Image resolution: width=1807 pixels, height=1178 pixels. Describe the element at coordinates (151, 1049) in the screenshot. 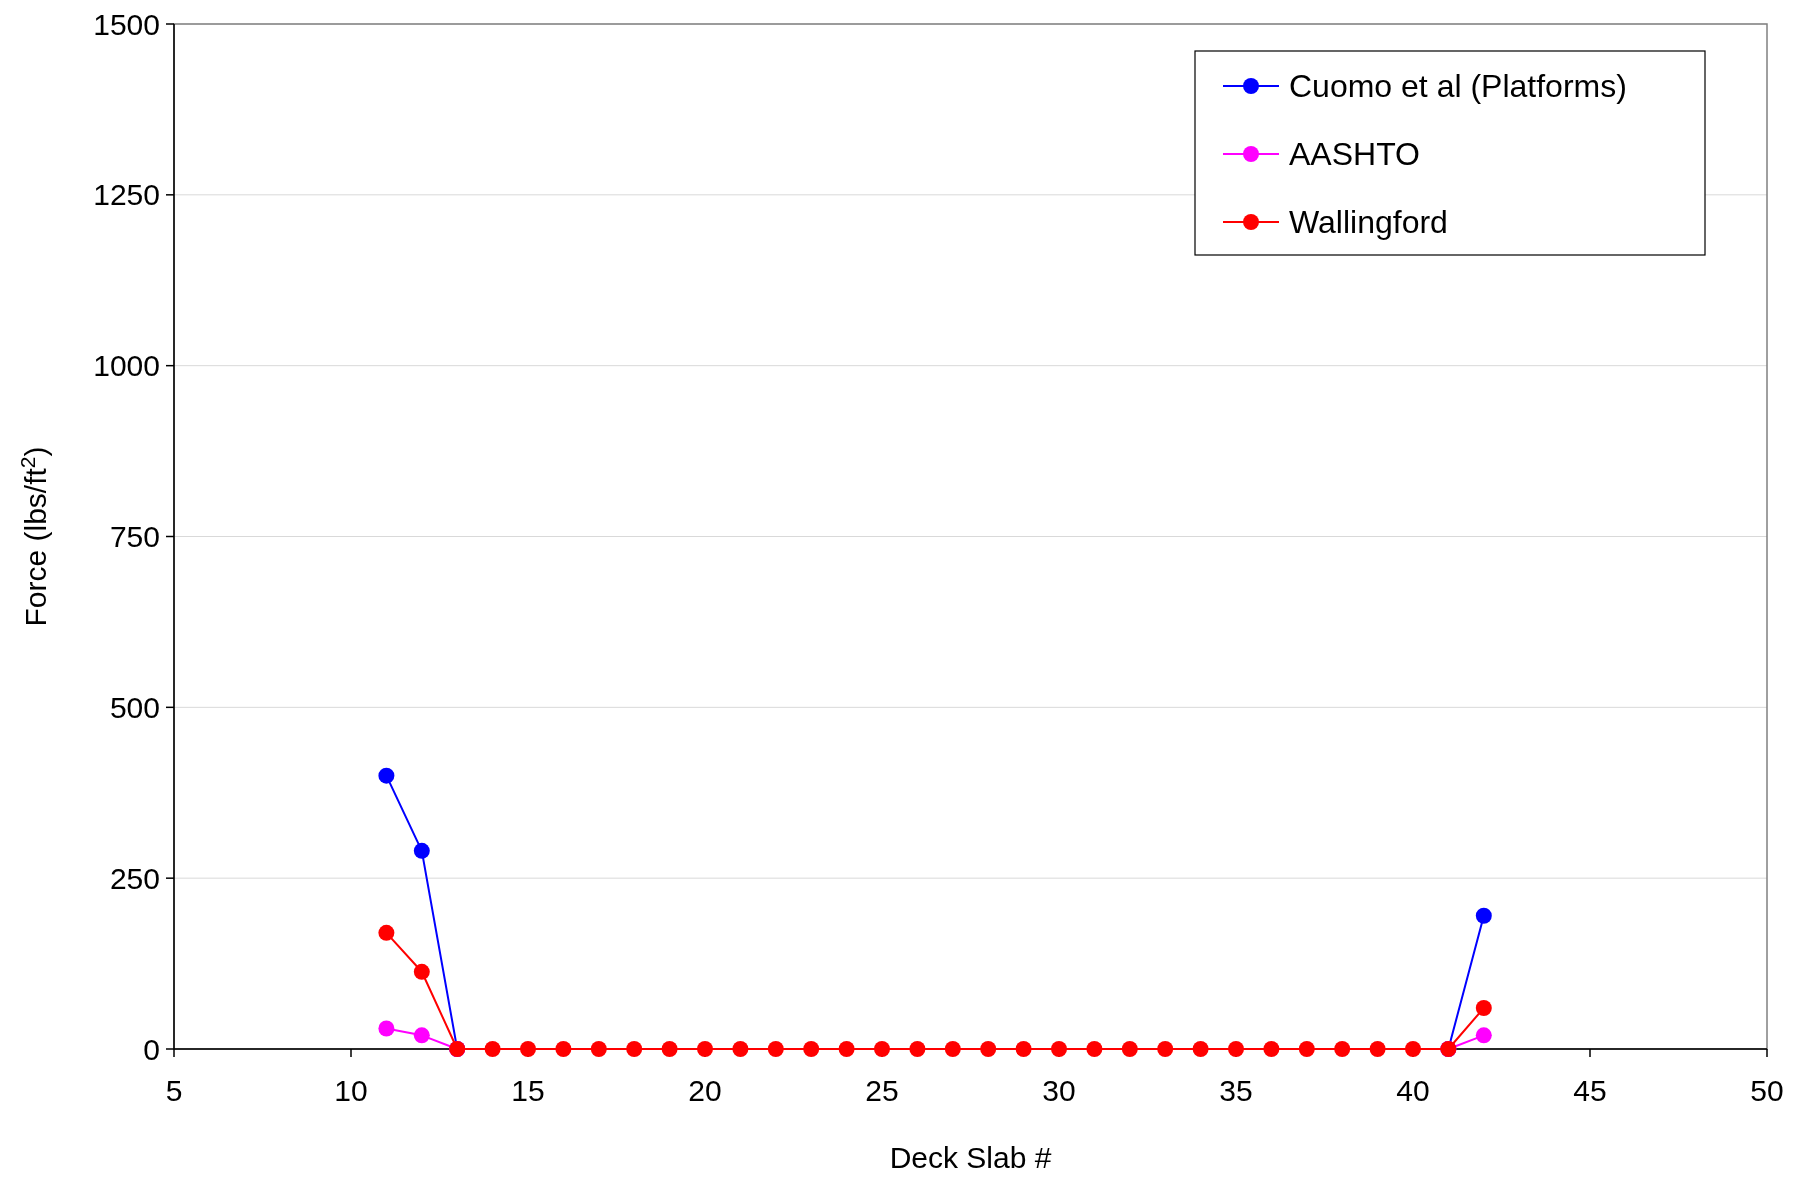

I see `y-tick-label: 0` at that location.